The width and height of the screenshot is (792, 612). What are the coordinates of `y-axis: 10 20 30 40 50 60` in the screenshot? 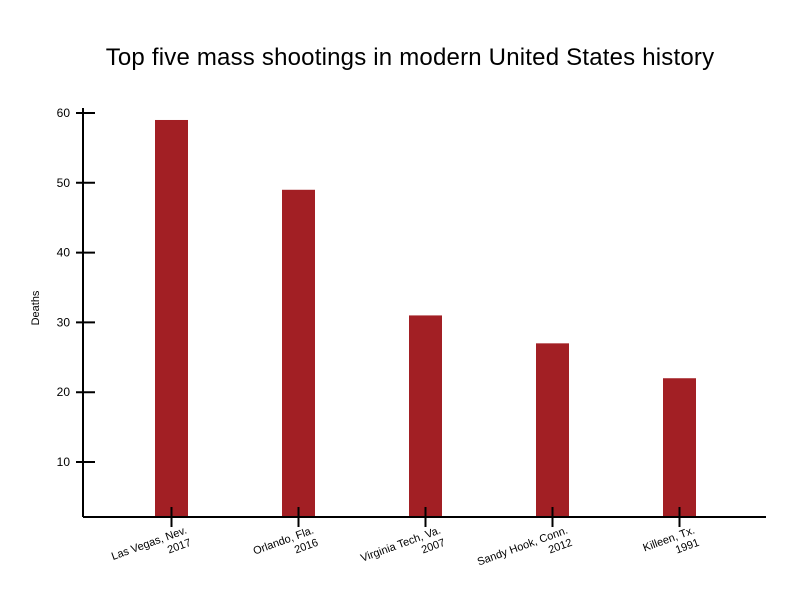 It's located at (76, 311).